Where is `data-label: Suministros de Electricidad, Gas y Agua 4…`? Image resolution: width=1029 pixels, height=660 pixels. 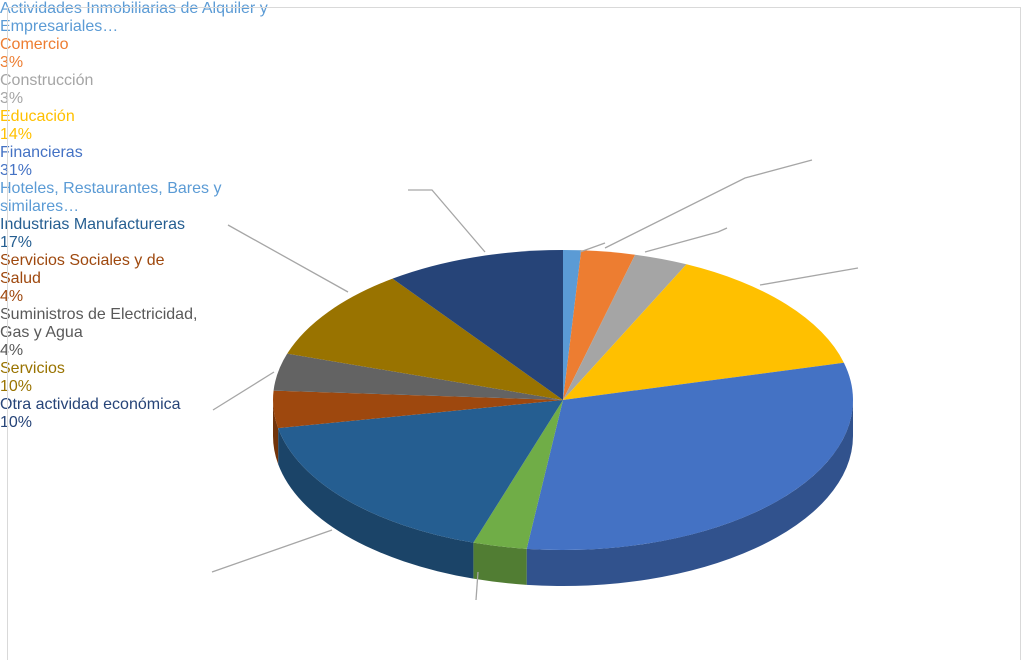 data-label: Suministros de Electricidad, Gas y Agua 4… is located at coordinates (100, 333).